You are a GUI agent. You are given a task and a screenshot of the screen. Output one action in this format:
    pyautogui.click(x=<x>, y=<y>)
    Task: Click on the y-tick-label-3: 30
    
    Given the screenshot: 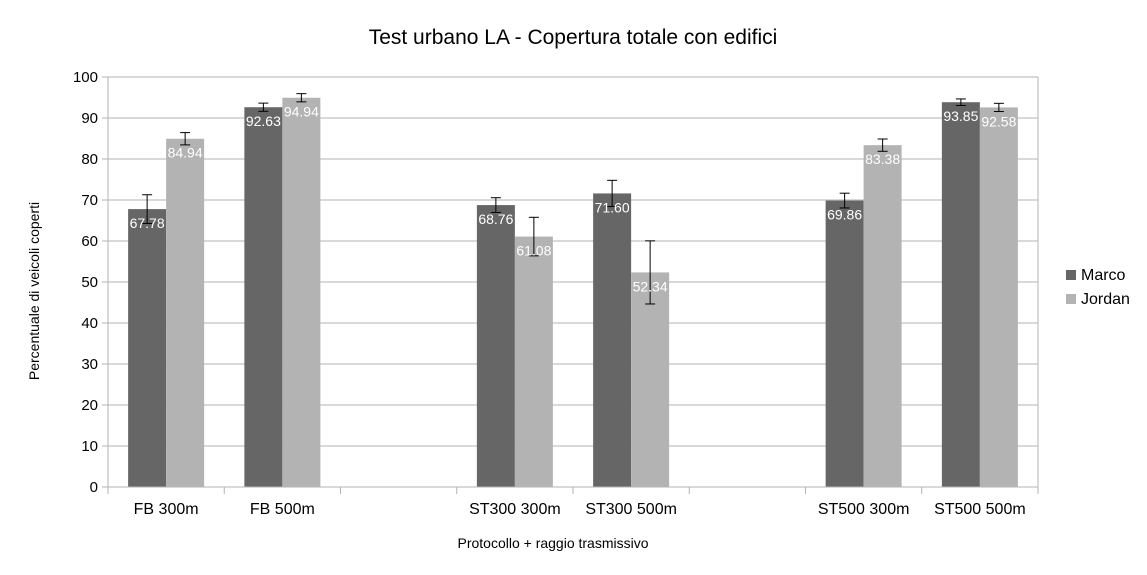 What is the action you would take?
    pyautogui.click(x=89, y=364)
    